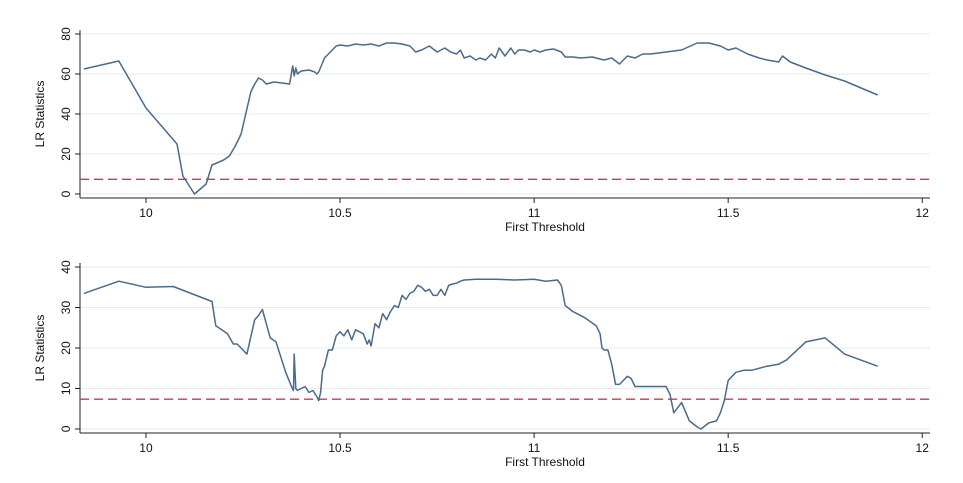 The height and width of the screenshot is (483, 963). I want to click on x-tick-label-bottom-3: 11.5, so click(728, 448).